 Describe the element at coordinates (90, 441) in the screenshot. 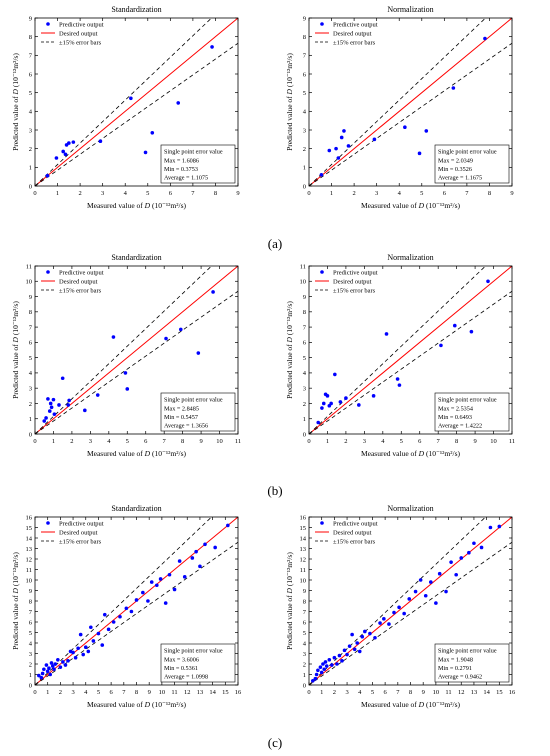

I see `x-tick-label: 3` at that location.